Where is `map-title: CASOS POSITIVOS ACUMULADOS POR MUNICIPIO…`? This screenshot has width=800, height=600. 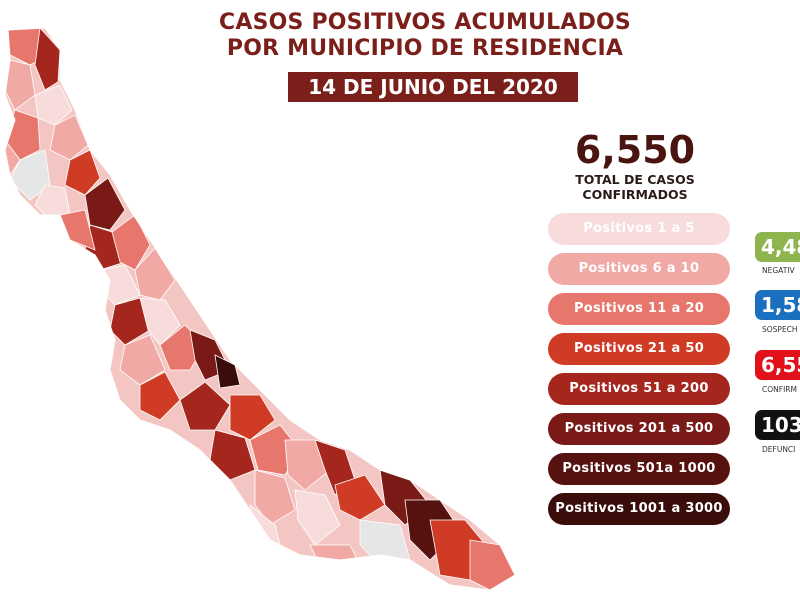
map-title: CASOS POSITIVOS ACUMULADOS POR MUNICIPIO… is located at coordinates (425, 36).